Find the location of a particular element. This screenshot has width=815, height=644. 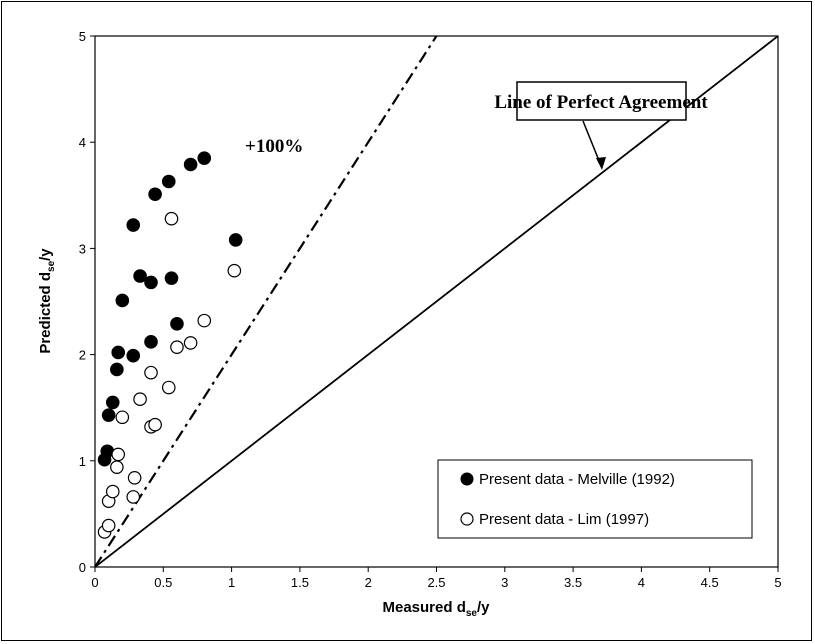

x-axis-ticks: 0 0.5 1 1.5 2 2.5 3 3.5 4 4.5 5 is located at coordinates (436, 578).